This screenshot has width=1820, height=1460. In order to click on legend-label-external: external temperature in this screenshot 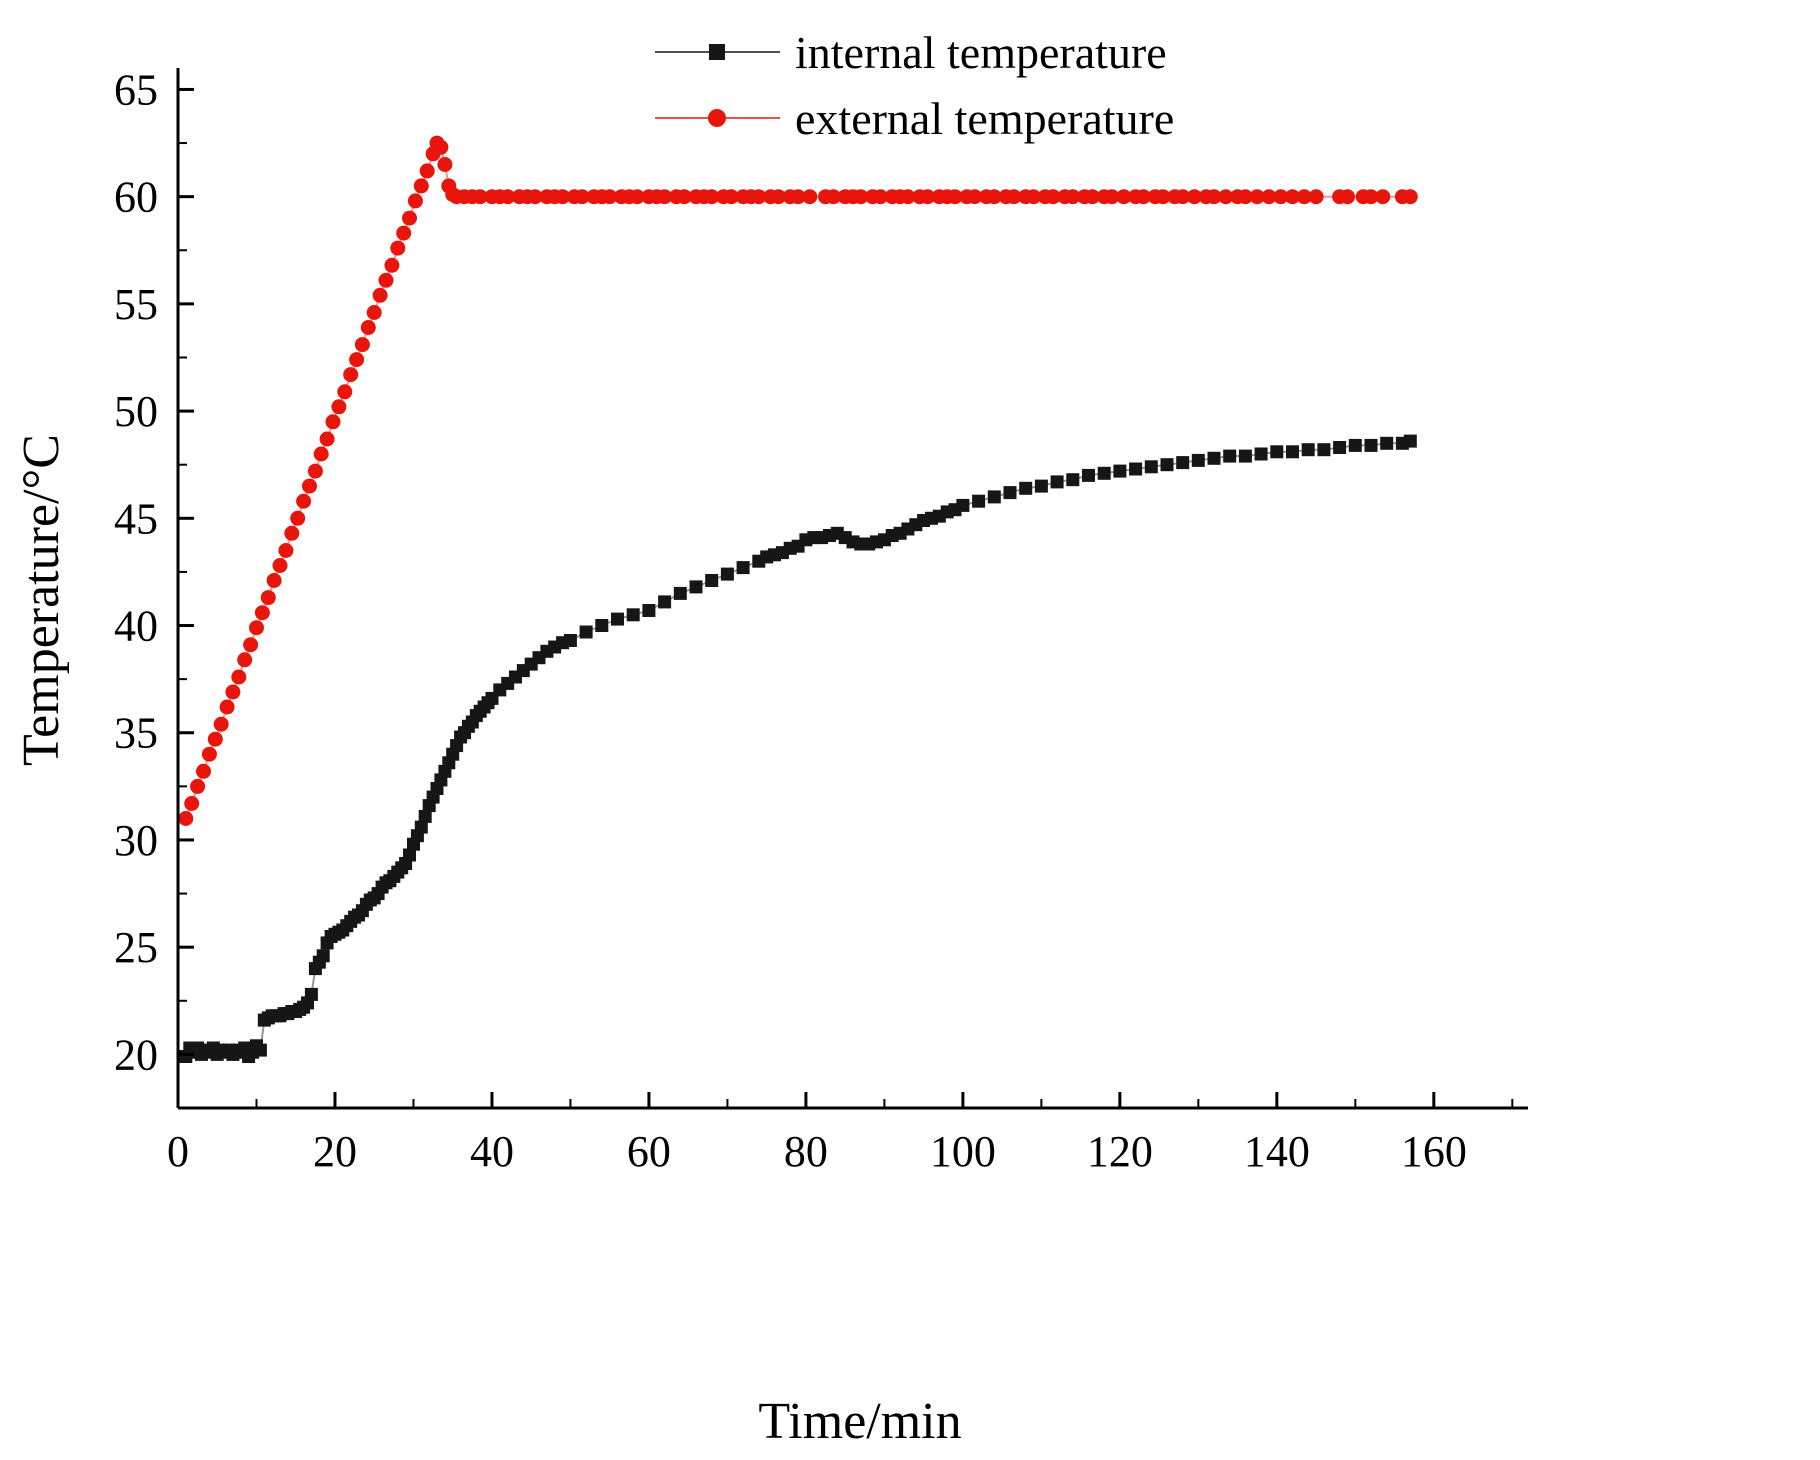, I will do `click(984, 118)`.